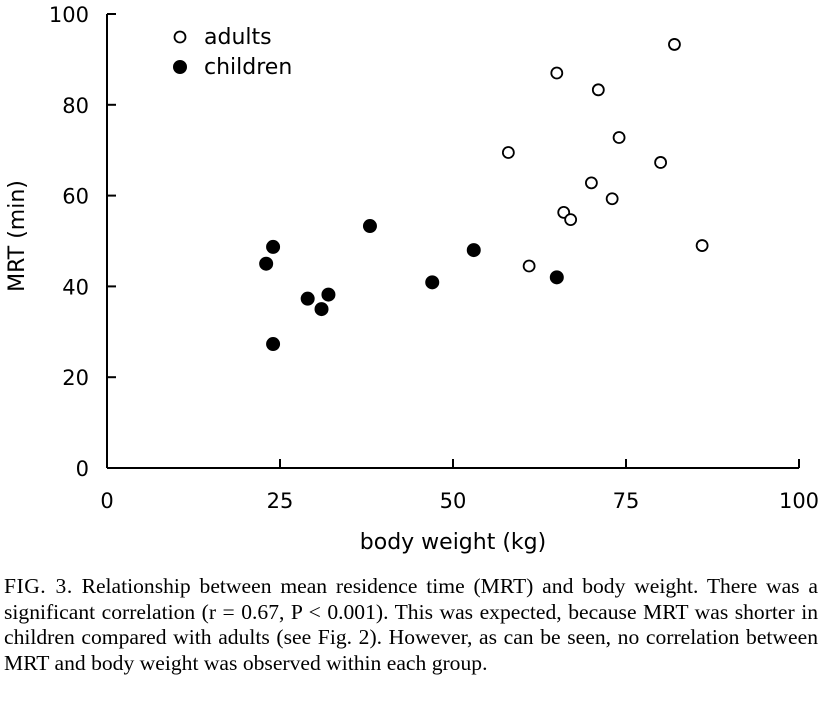  What do you see at coordinates (82, 469) in the screenshot?
I see `y-tick-label: 0` at bounding box center [82, 469].